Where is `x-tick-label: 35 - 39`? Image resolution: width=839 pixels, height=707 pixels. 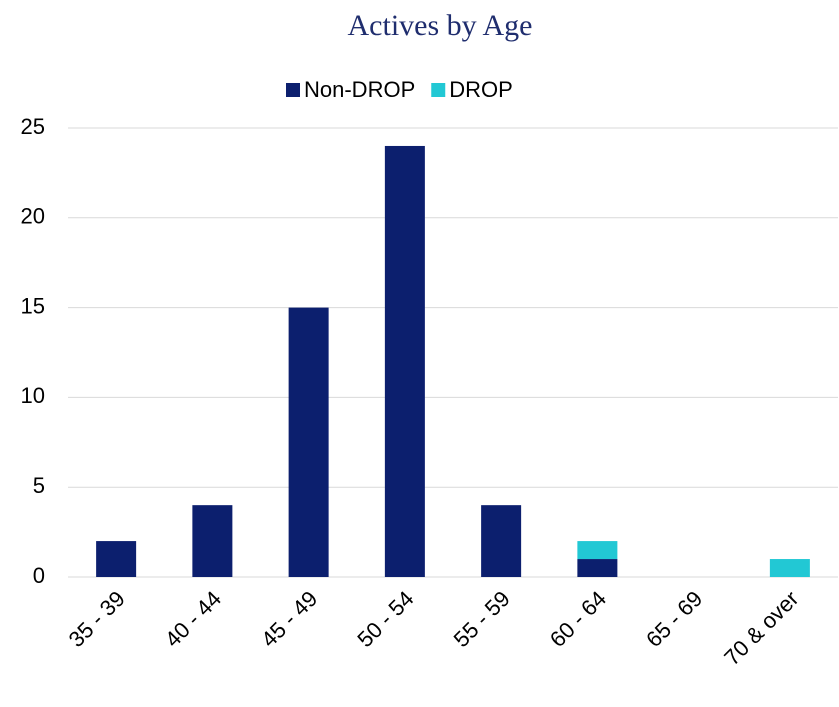 x-tick-label: 35 - 39 is located at coordinates (97, 619).